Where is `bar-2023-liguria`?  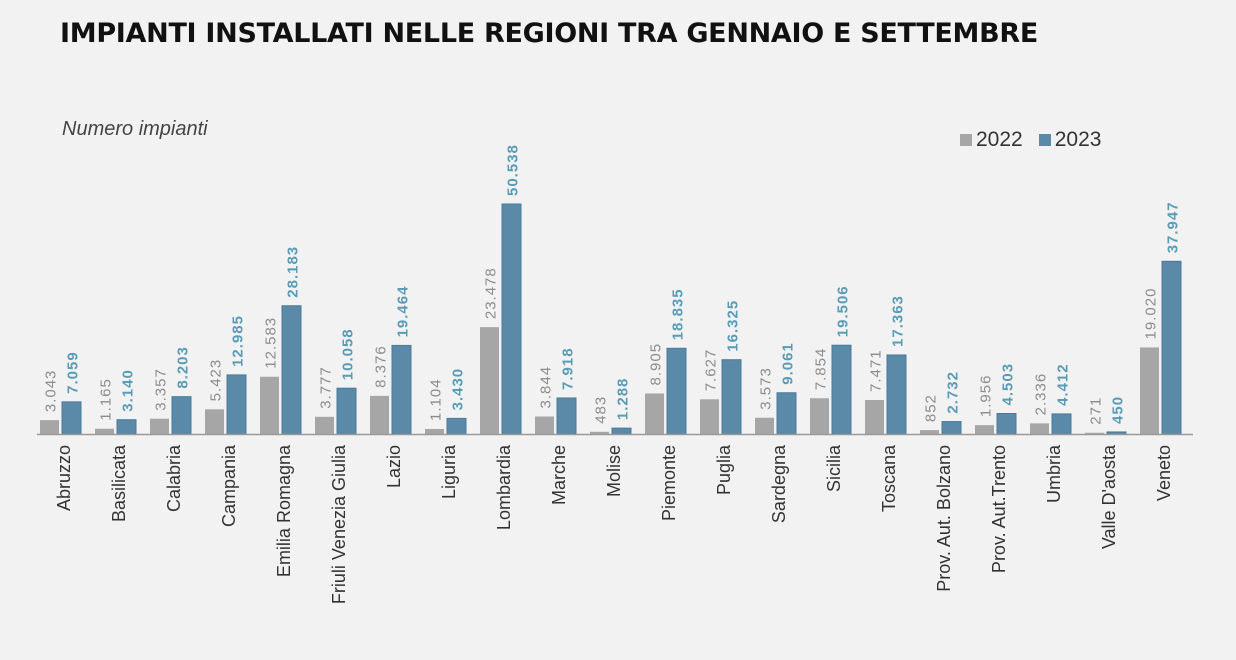
bar-2023-liguria is located at coordinates (456, 426).